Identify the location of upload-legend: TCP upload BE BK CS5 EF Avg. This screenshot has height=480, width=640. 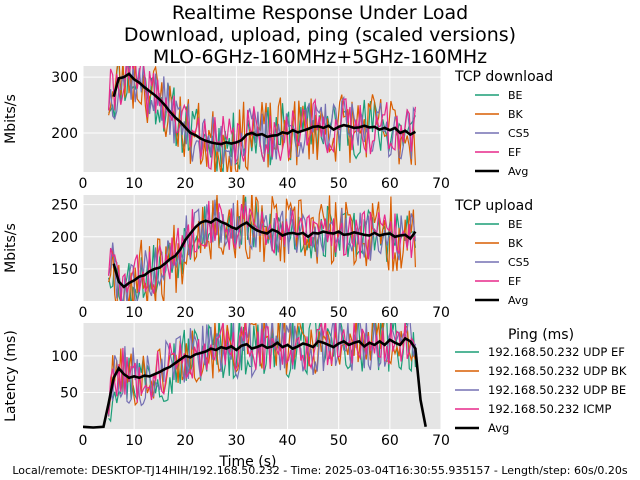
(493, 252).